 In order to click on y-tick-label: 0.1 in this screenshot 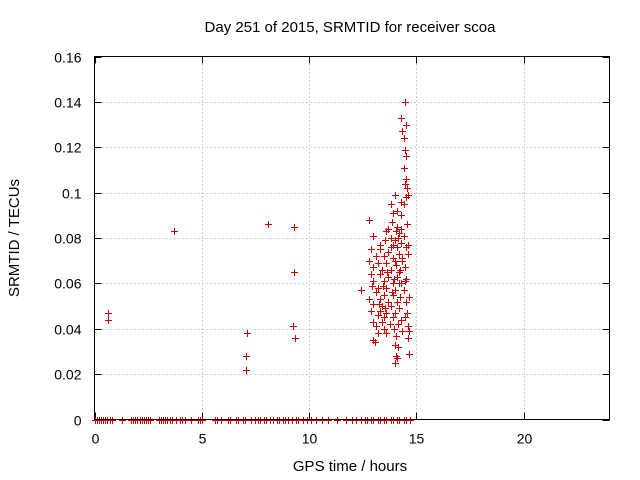, I will do `click(72, 194)`.